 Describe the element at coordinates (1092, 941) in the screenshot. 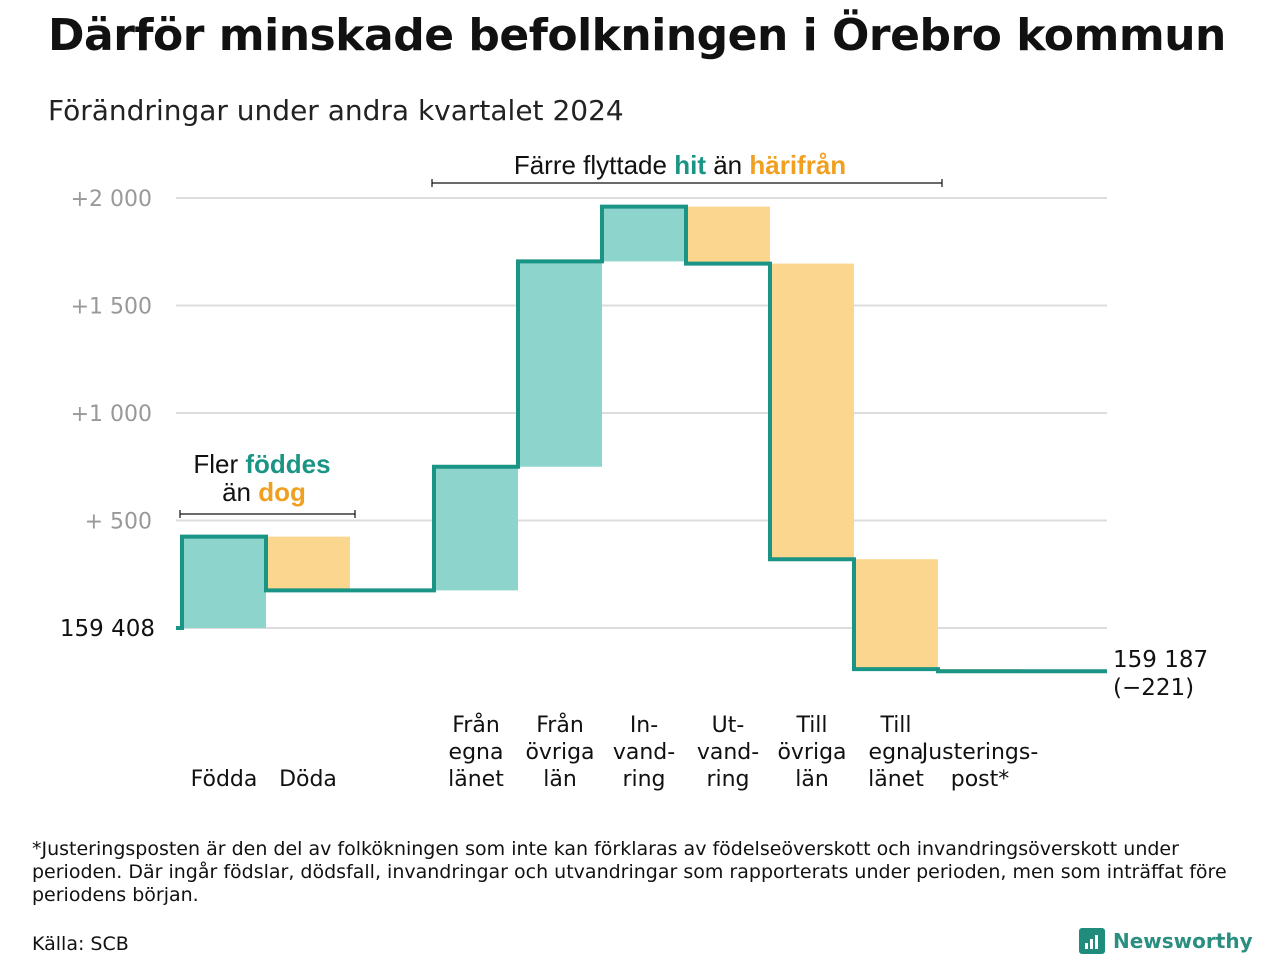

I see `newsworthy-logo-icon` at that location.